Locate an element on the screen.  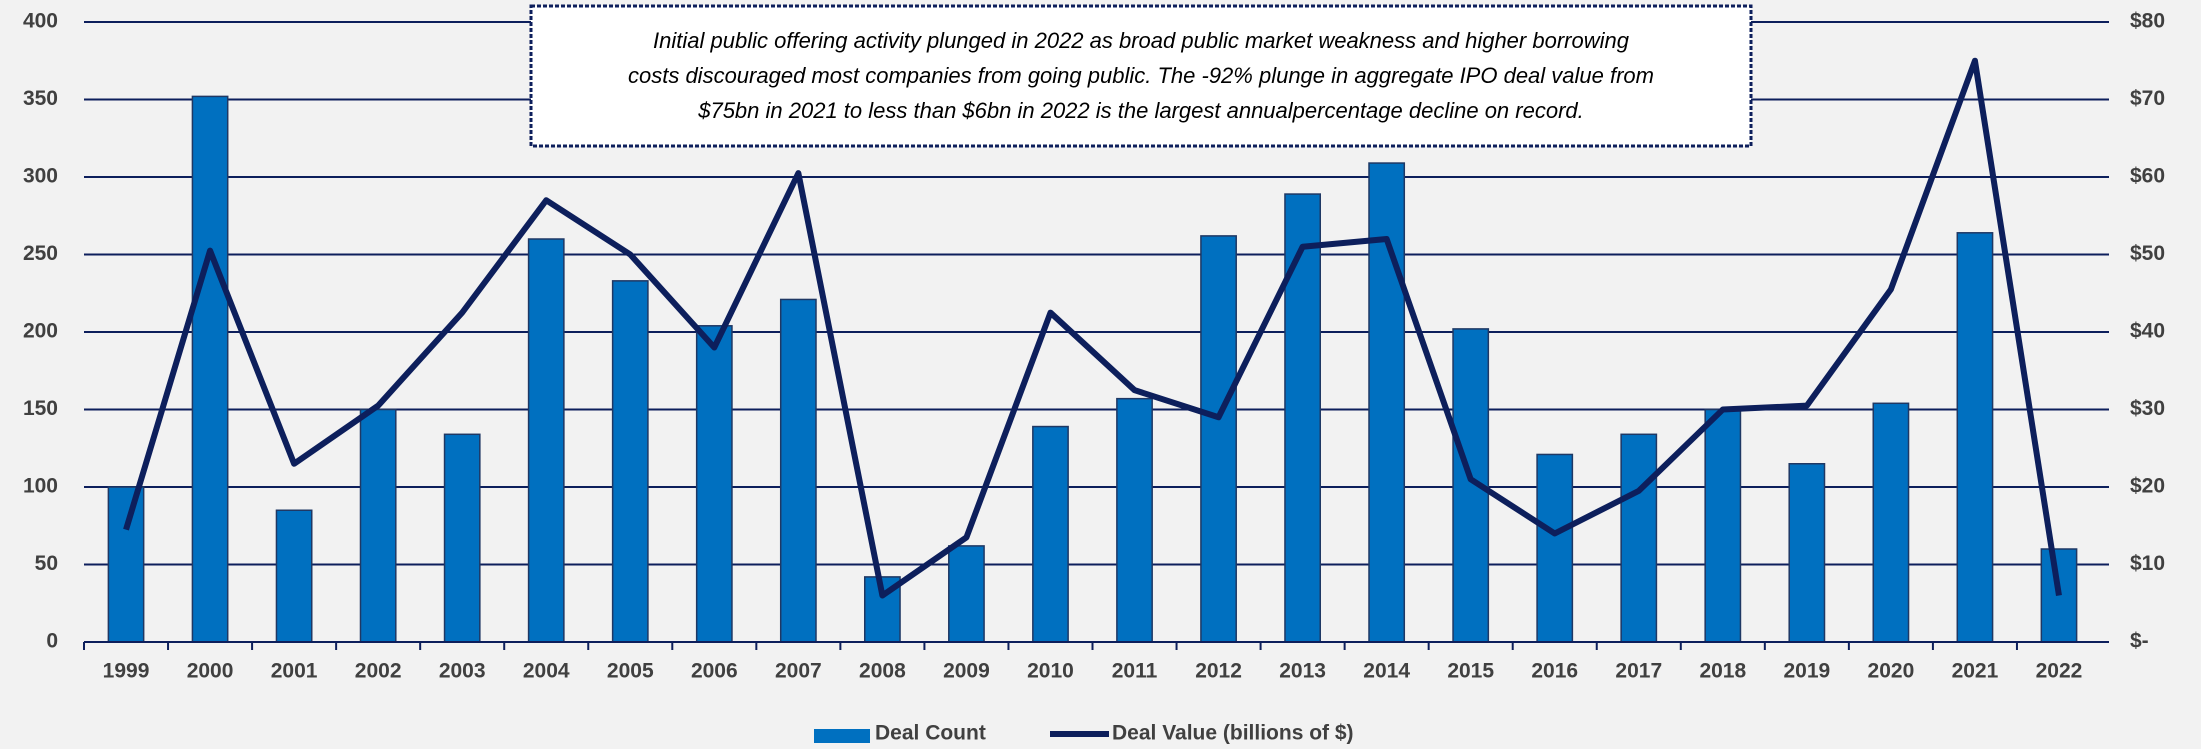
y-tick-label: 350 is located at coordinates (40, 98).